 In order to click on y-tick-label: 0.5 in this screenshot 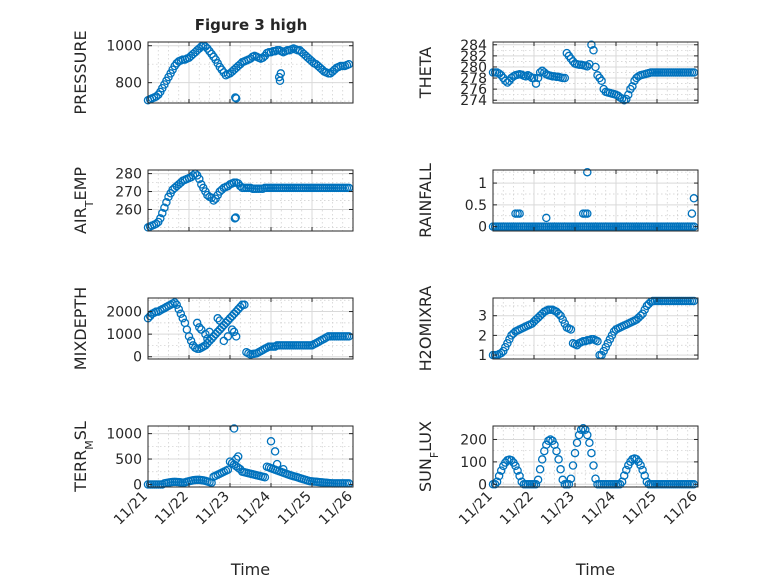, I will do `click(476, 206)`.